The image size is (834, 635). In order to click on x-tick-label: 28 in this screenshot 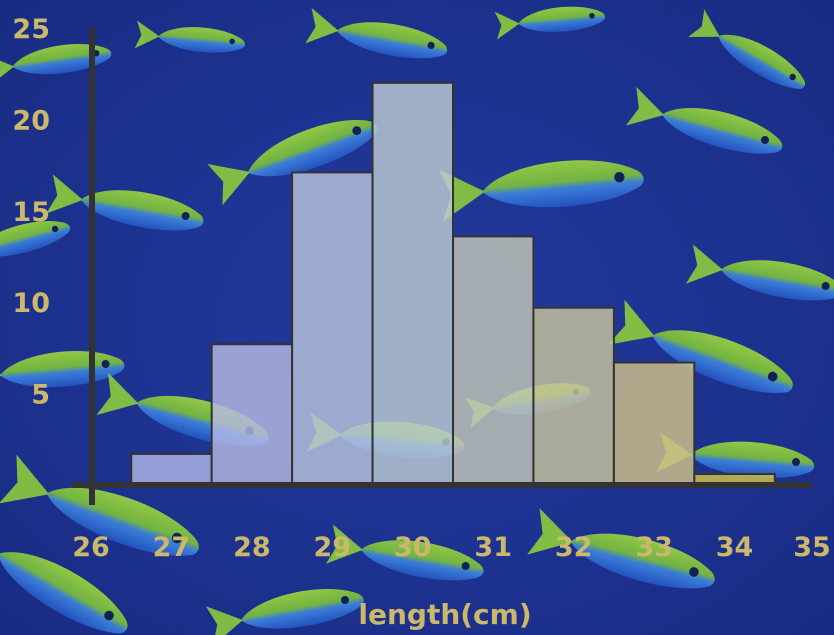, I will do `click(252, 547)`.